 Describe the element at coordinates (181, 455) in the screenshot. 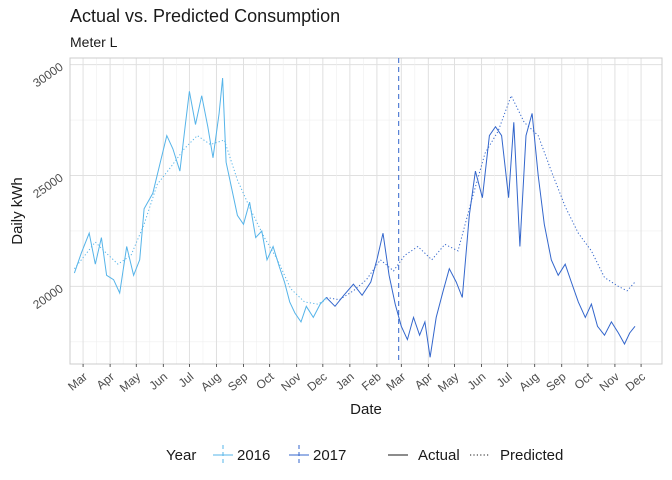

I see `legend-title-year: Year` at that location.